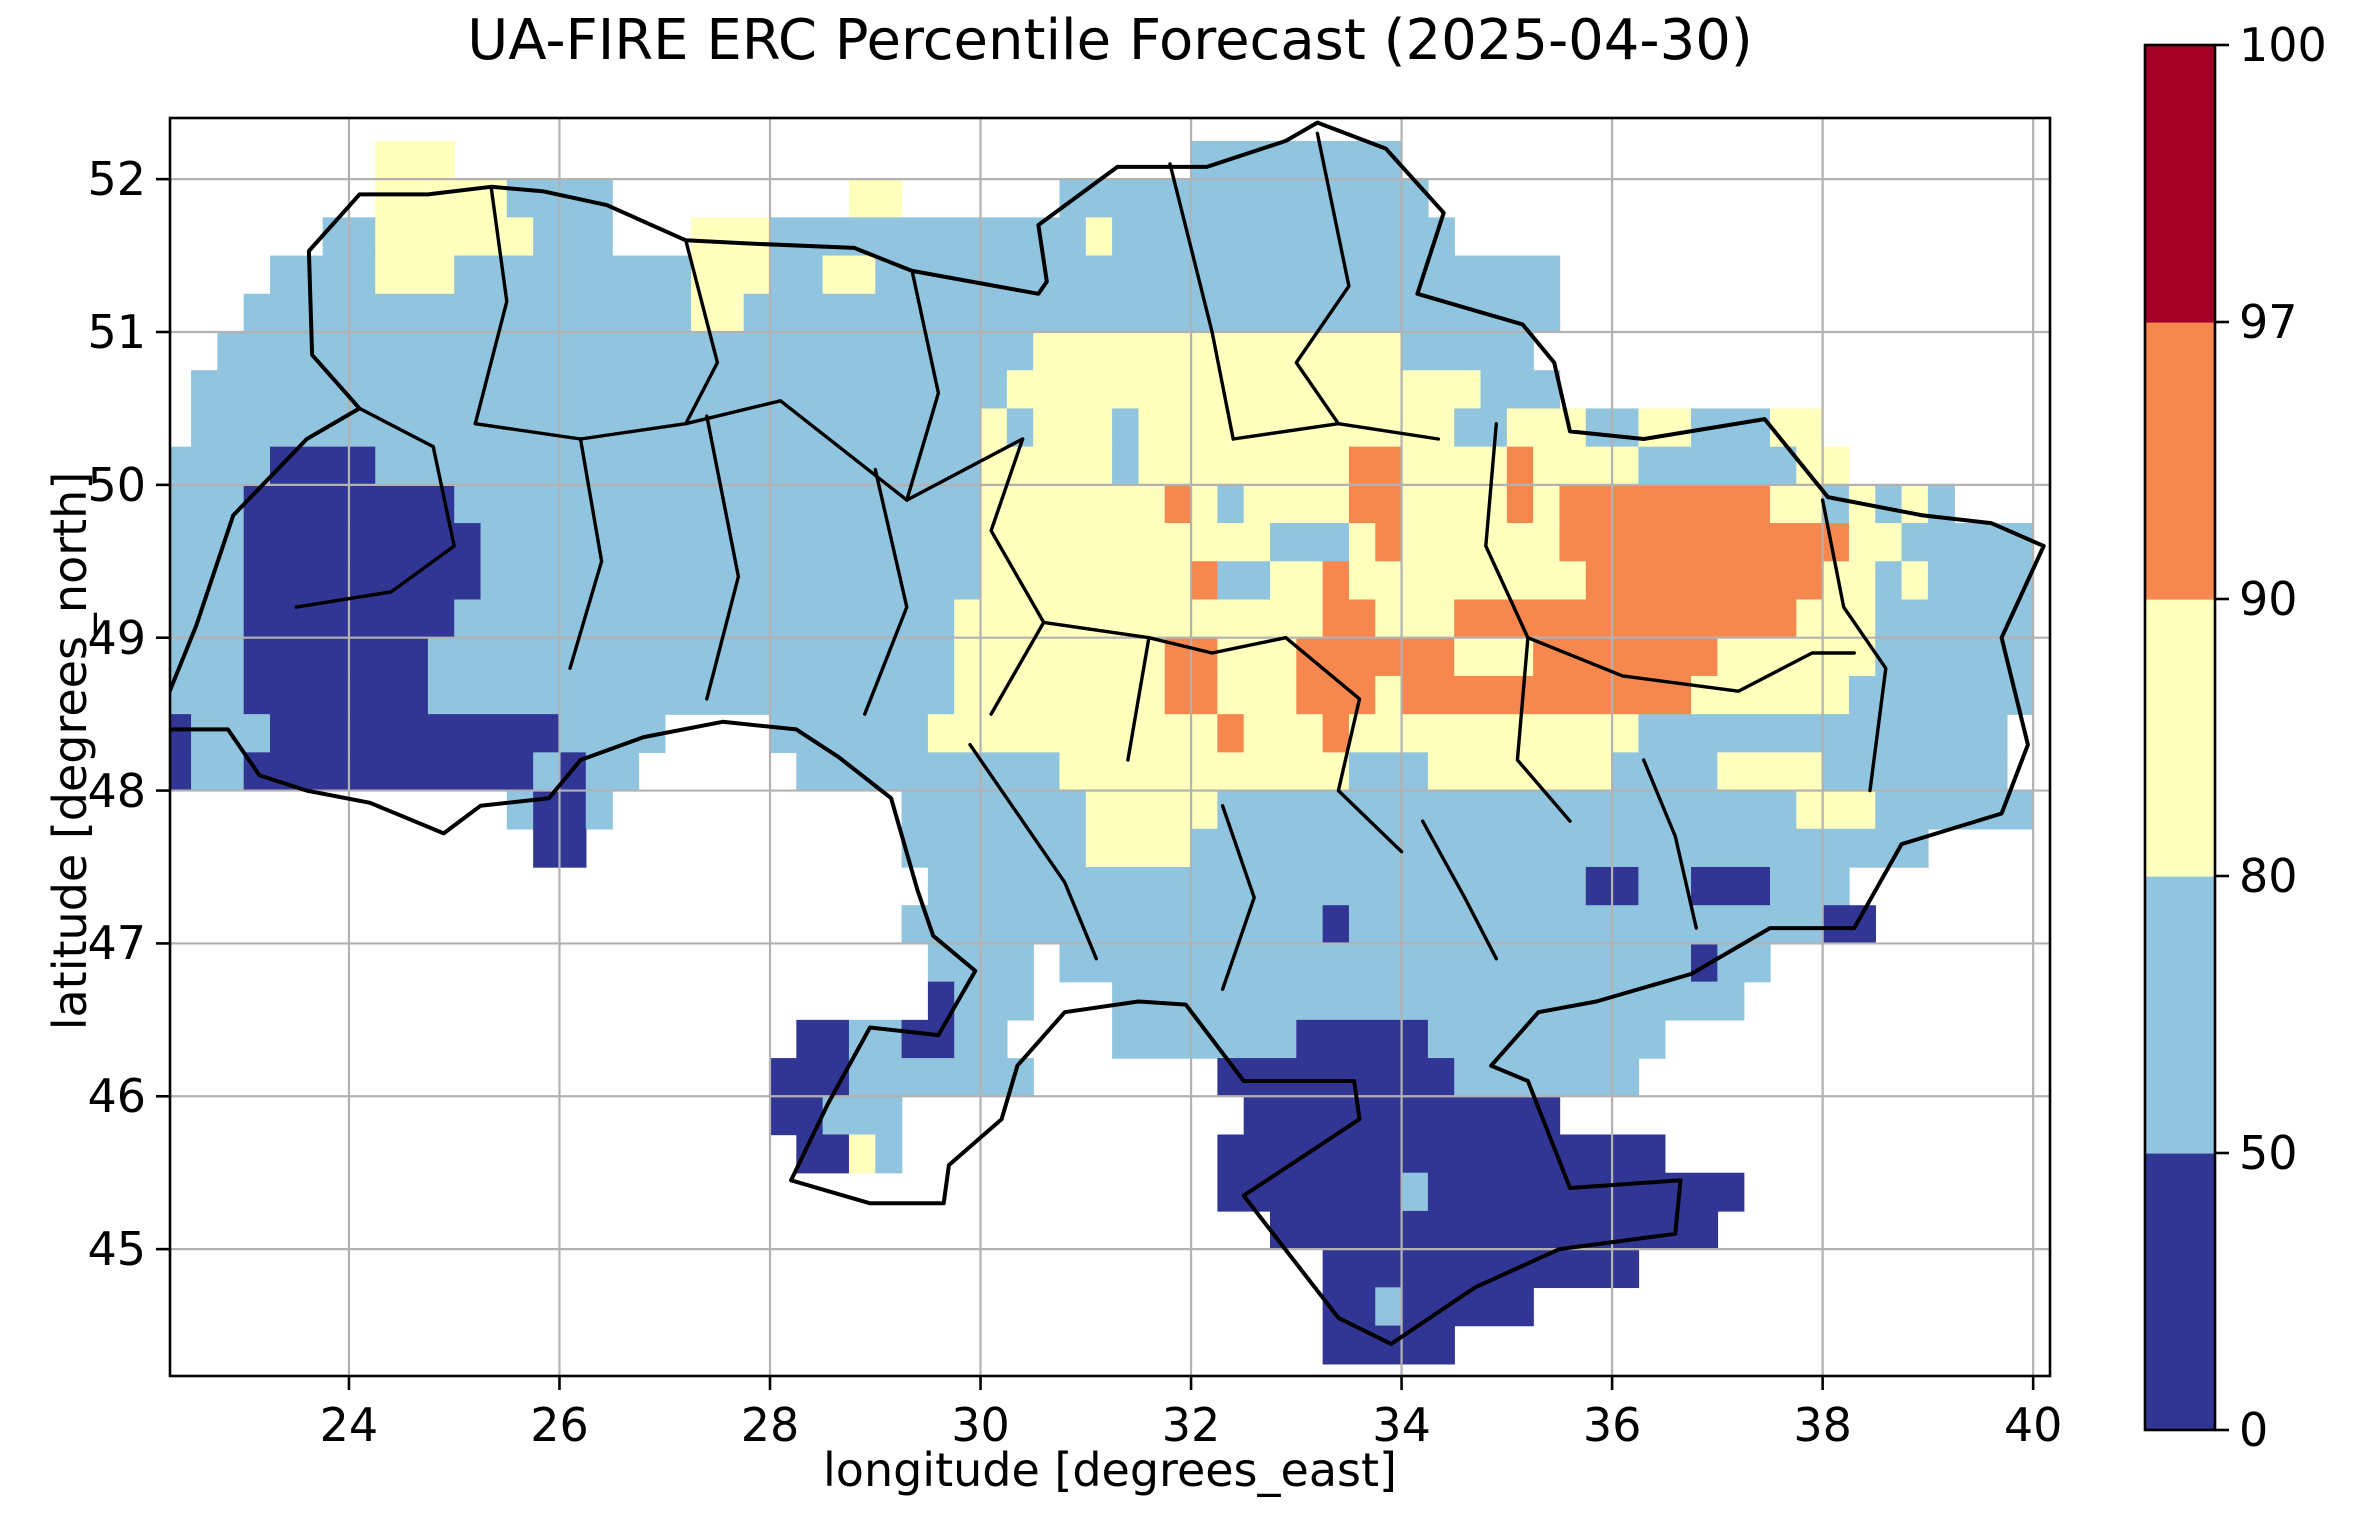  I want to click on colorbar-segment, so click(2180, 1292).